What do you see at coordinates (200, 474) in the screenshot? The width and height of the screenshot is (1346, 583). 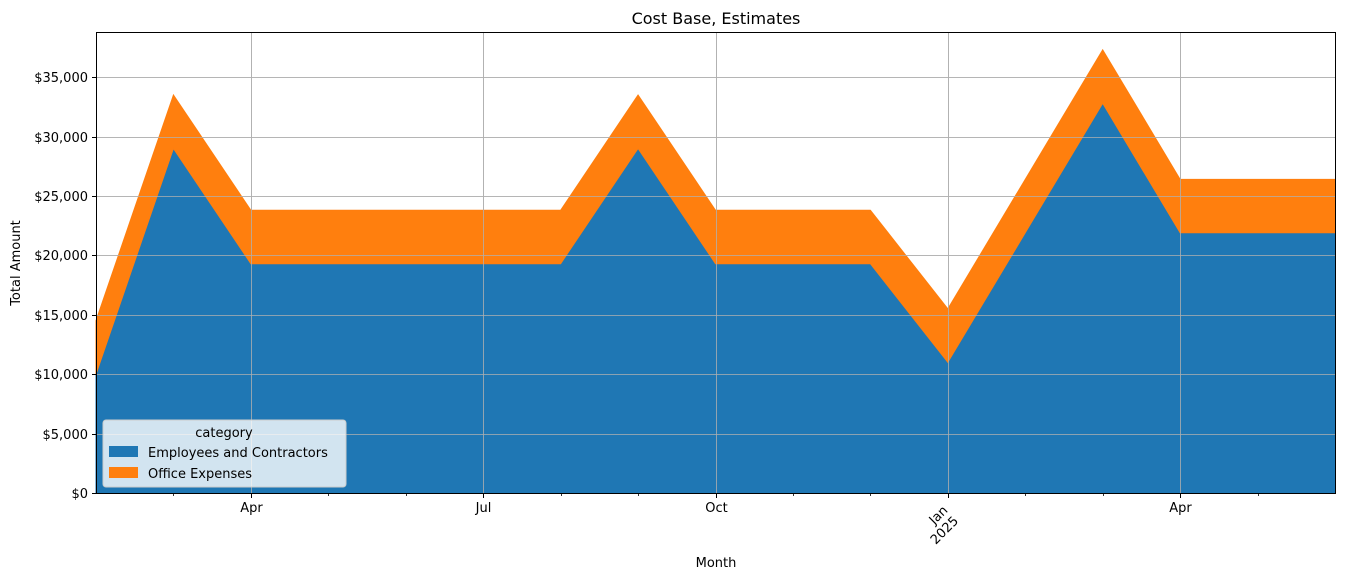 I see `legend-label-office: Office Expenses` at bounding box center [200, 474].